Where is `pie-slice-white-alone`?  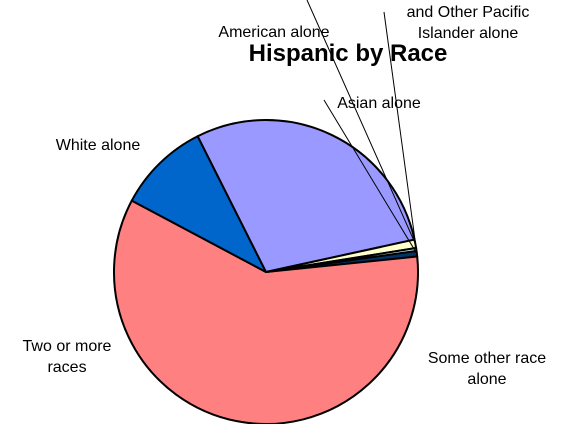
pie-slice-white-alone is located at coordinates (306, 196).